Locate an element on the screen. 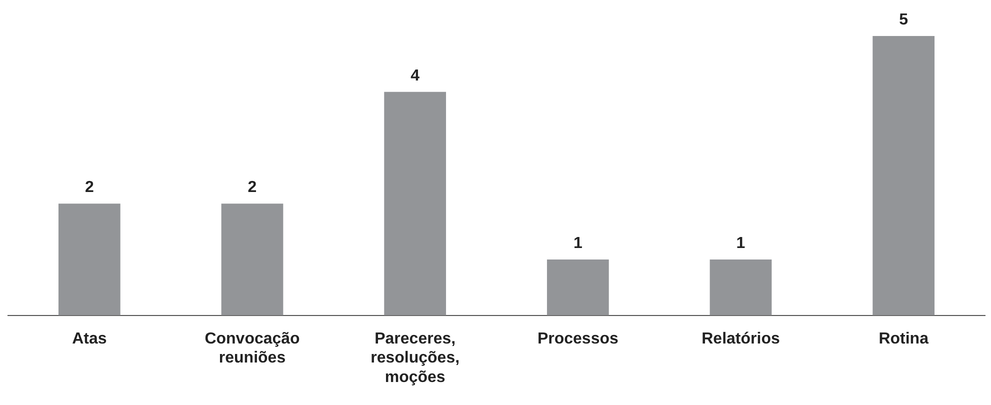  x-tick-label: Relatórios is located at coordinates (741, 339).